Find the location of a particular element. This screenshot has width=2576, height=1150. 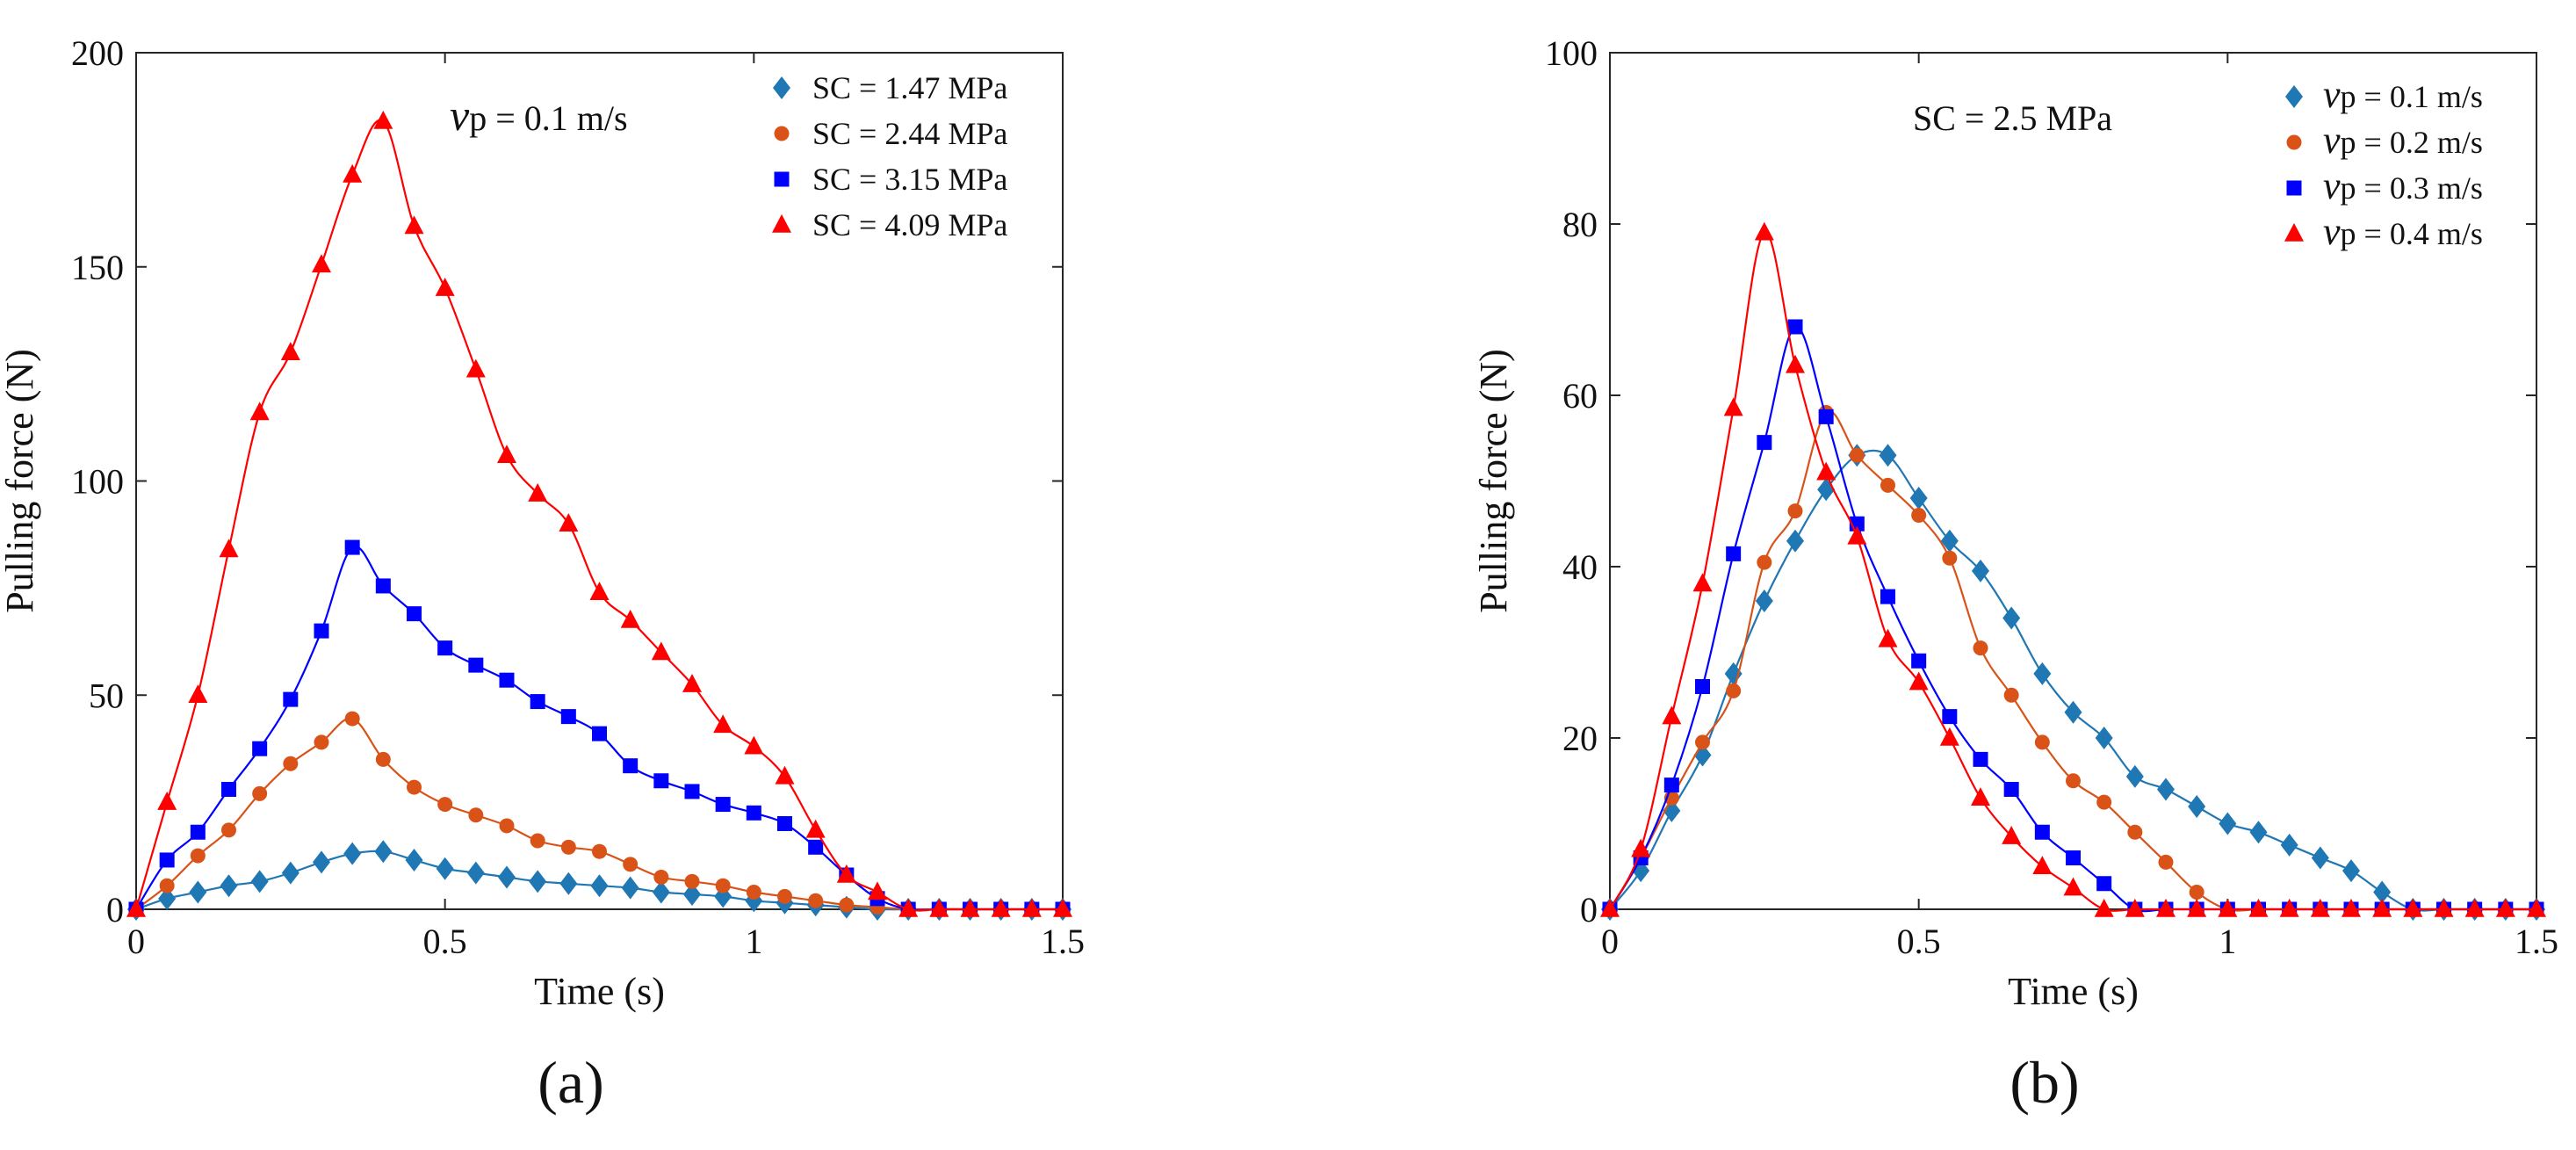

x-tick-label: 1 is located at coordinates (2227, 941).